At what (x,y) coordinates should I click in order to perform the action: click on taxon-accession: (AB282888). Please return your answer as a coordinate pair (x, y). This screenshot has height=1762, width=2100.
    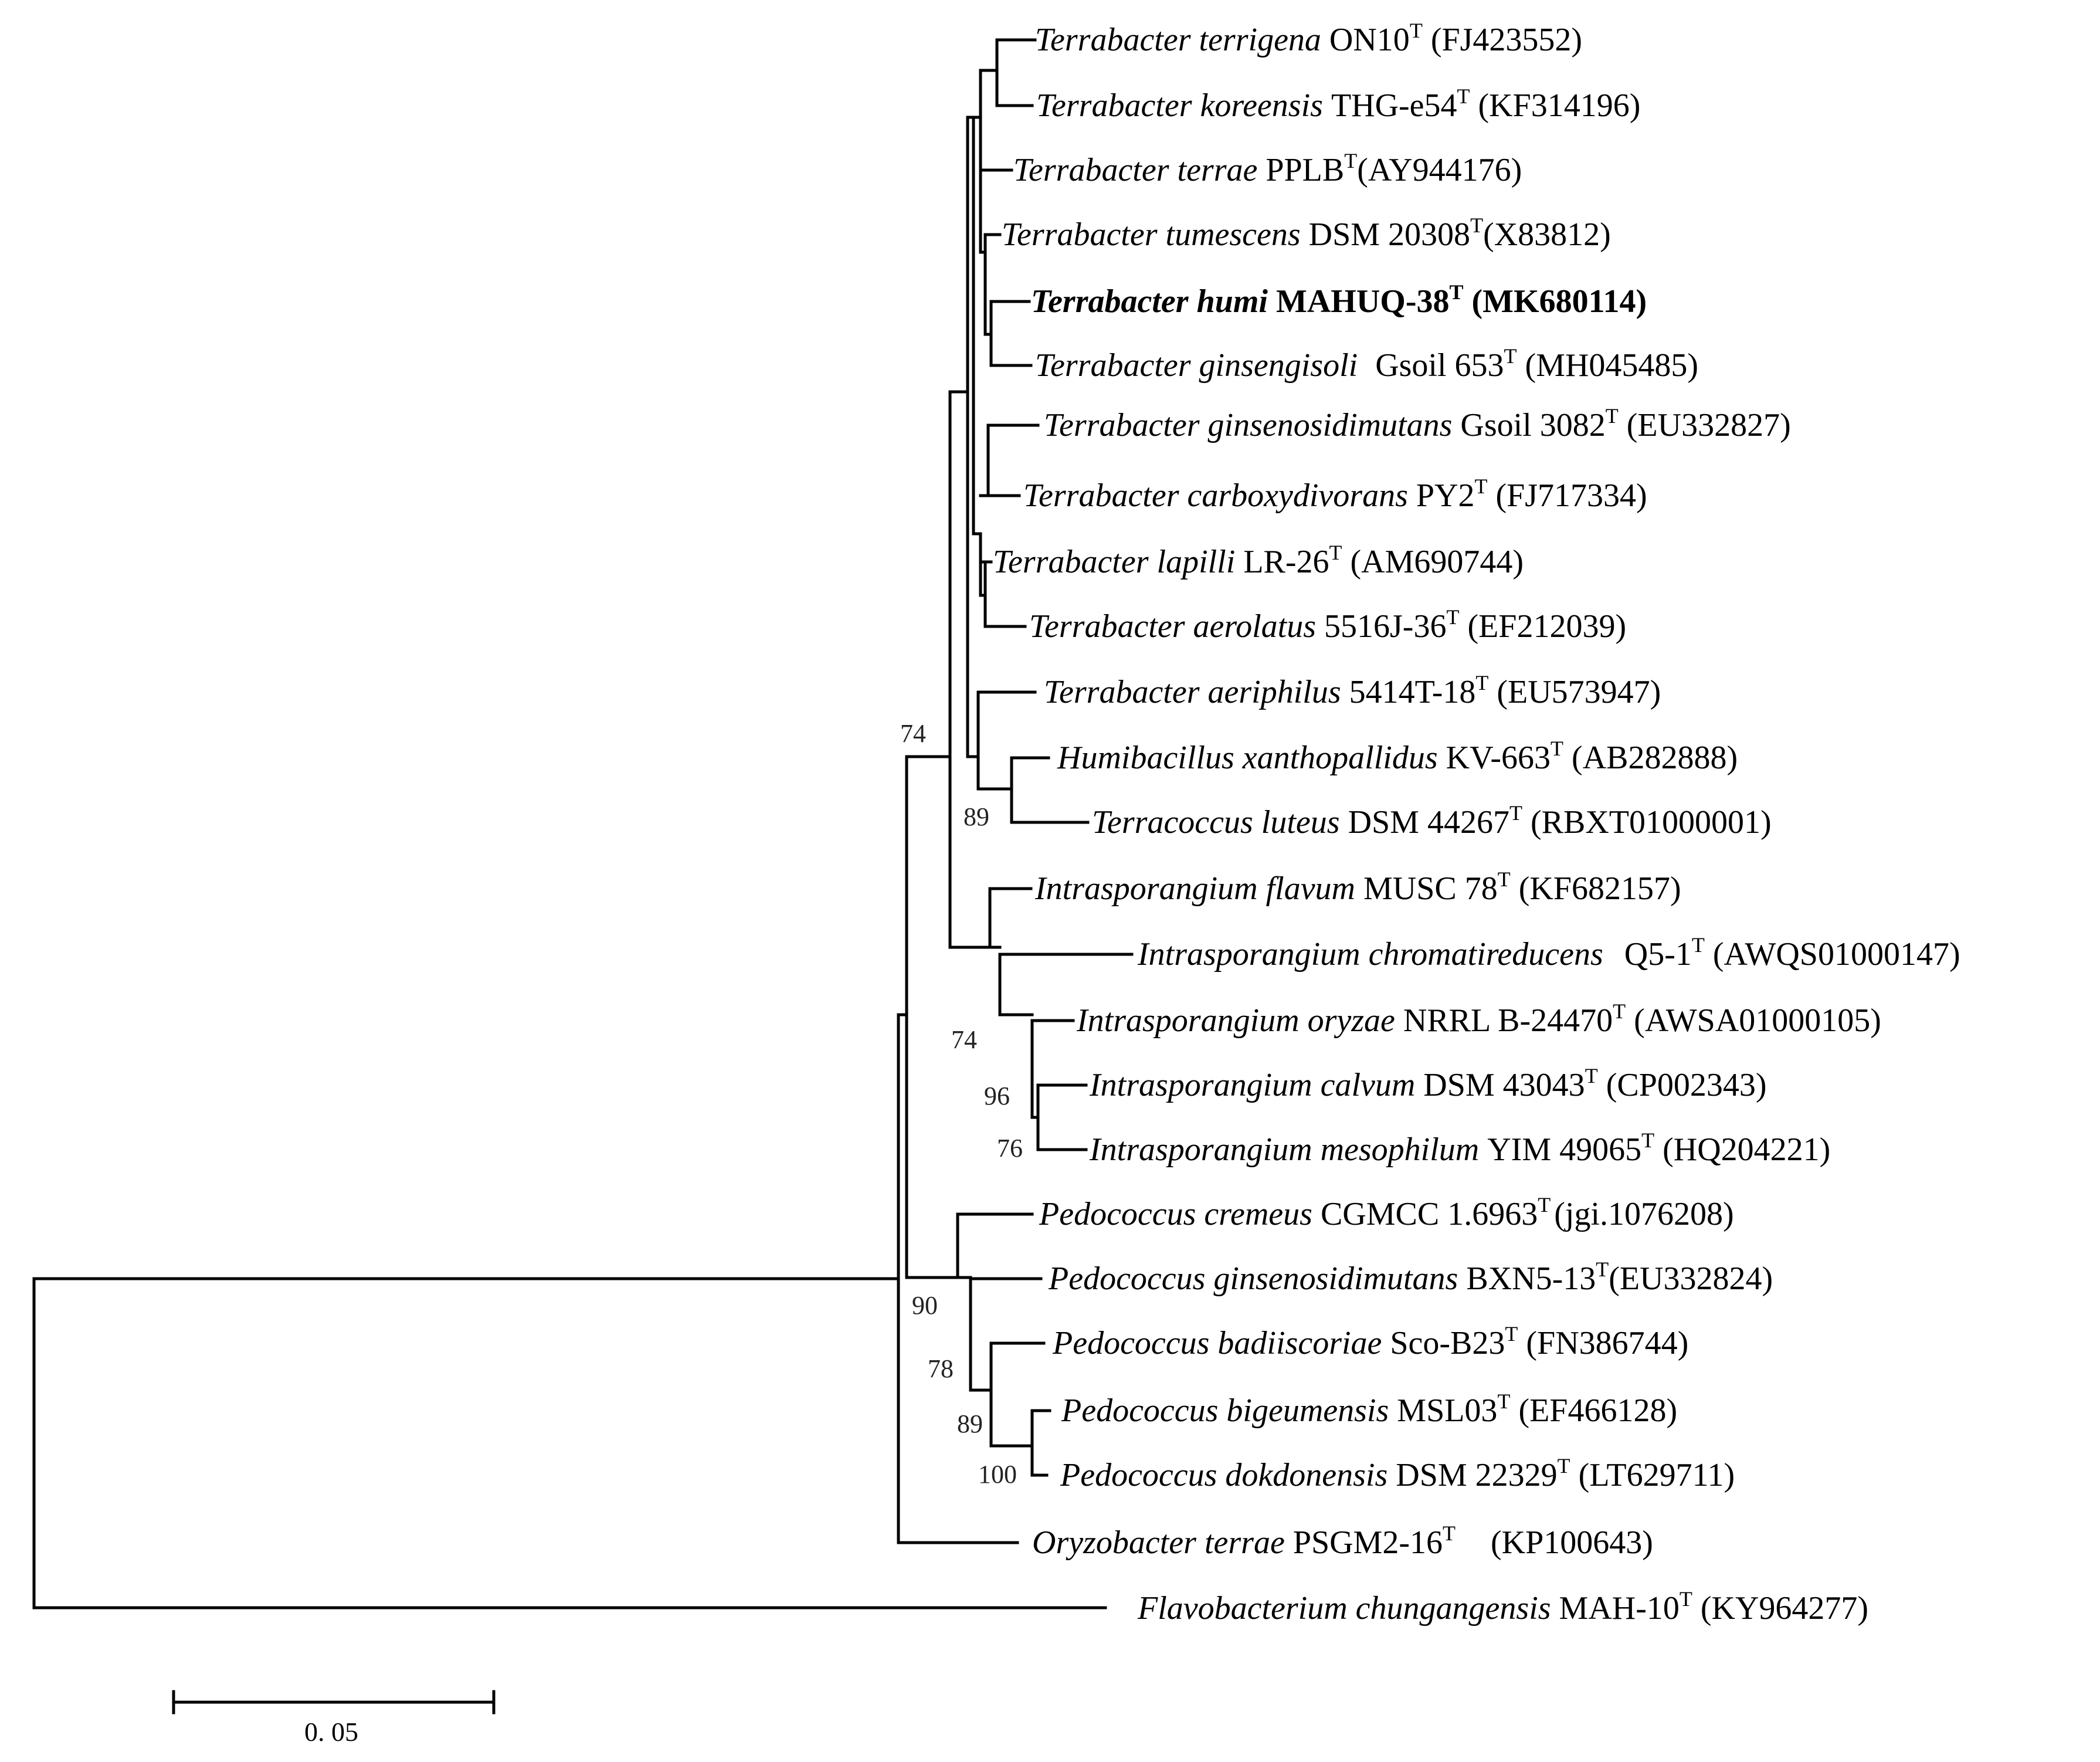
    Looking at the image, I should click on (1655, 758).